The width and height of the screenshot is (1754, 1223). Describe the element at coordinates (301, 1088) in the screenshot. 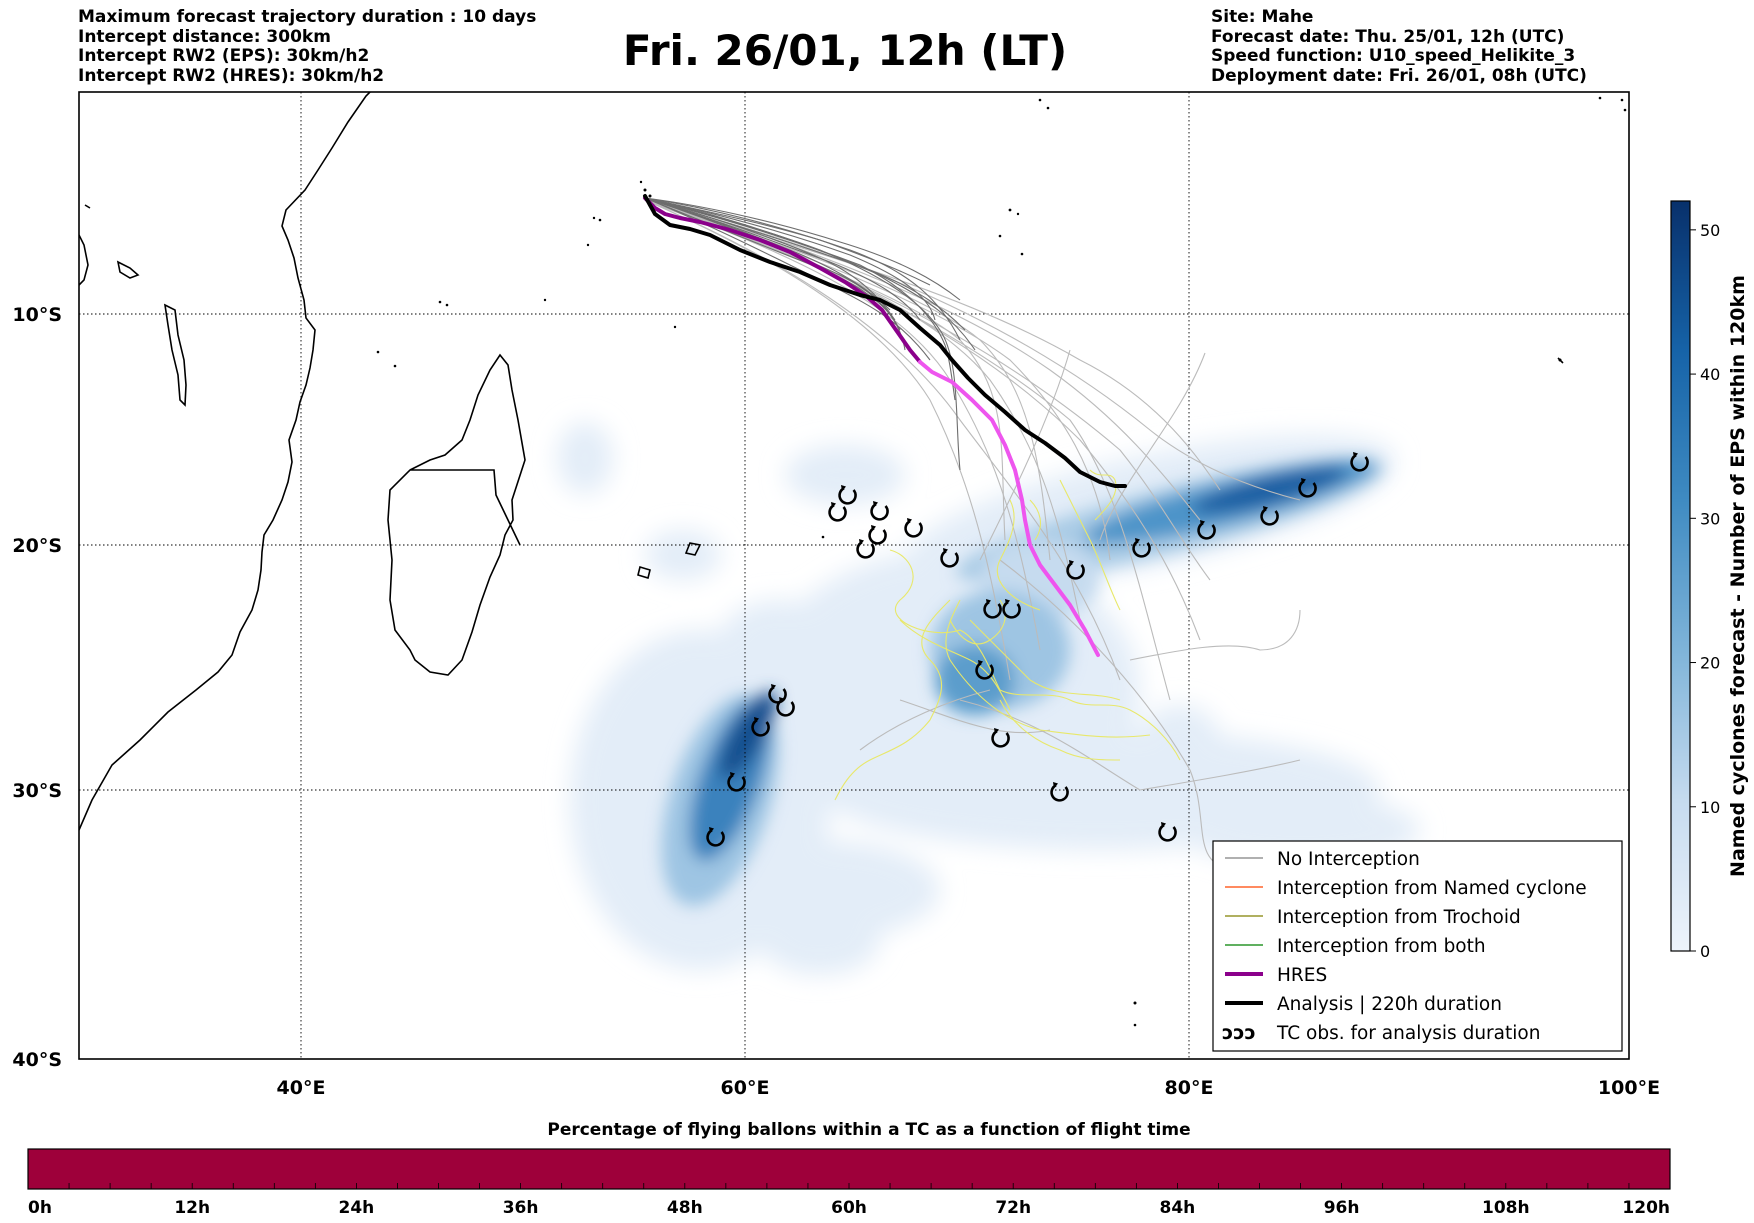

I see `lon-label-40e: 40°E` at that location.